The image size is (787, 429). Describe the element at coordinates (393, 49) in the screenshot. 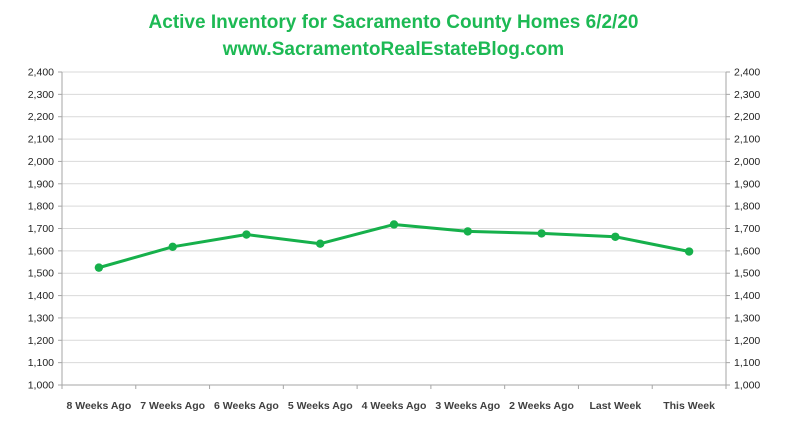

I see `chart-subtitle: www.SacramentoRealEstateBlog.com` at that location.